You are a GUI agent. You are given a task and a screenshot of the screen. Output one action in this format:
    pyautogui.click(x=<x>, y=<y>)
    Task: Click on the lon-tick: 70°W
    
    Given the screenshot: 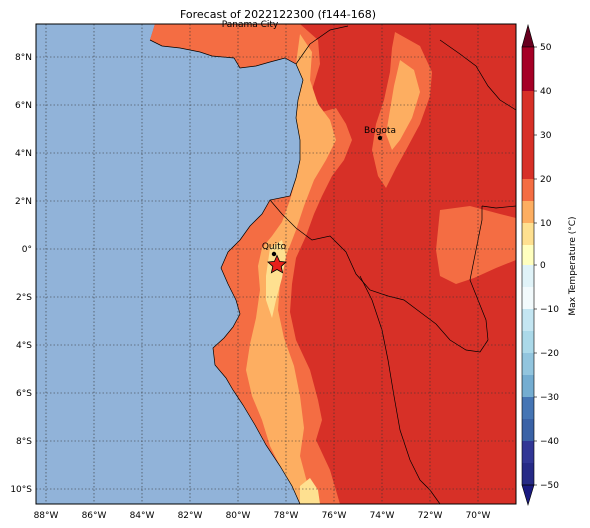 What is the action you would take?
    pyautogui.click(x=478, y=516)
    